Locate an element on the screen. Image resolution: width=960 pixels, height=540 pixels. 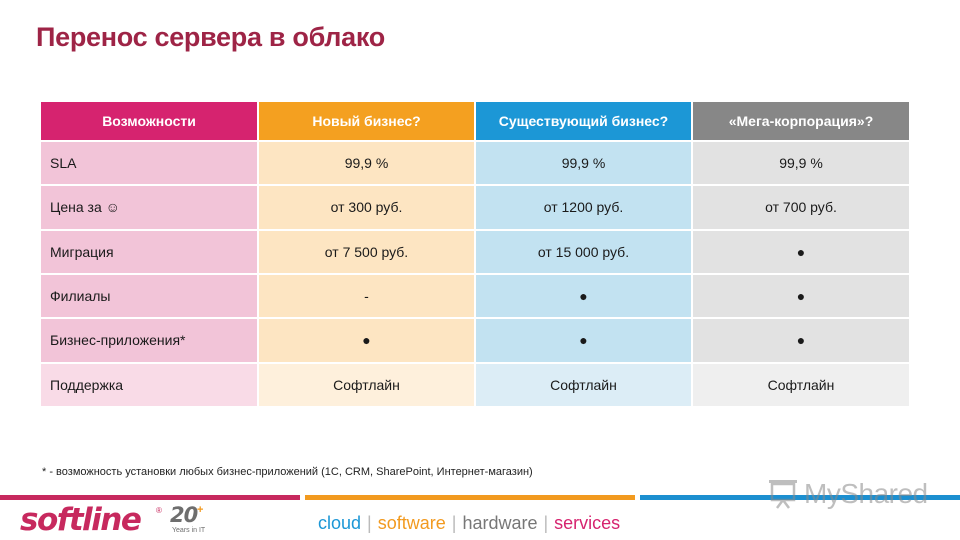
tagline-cloud: cloud is located at coordinates (340, 523).